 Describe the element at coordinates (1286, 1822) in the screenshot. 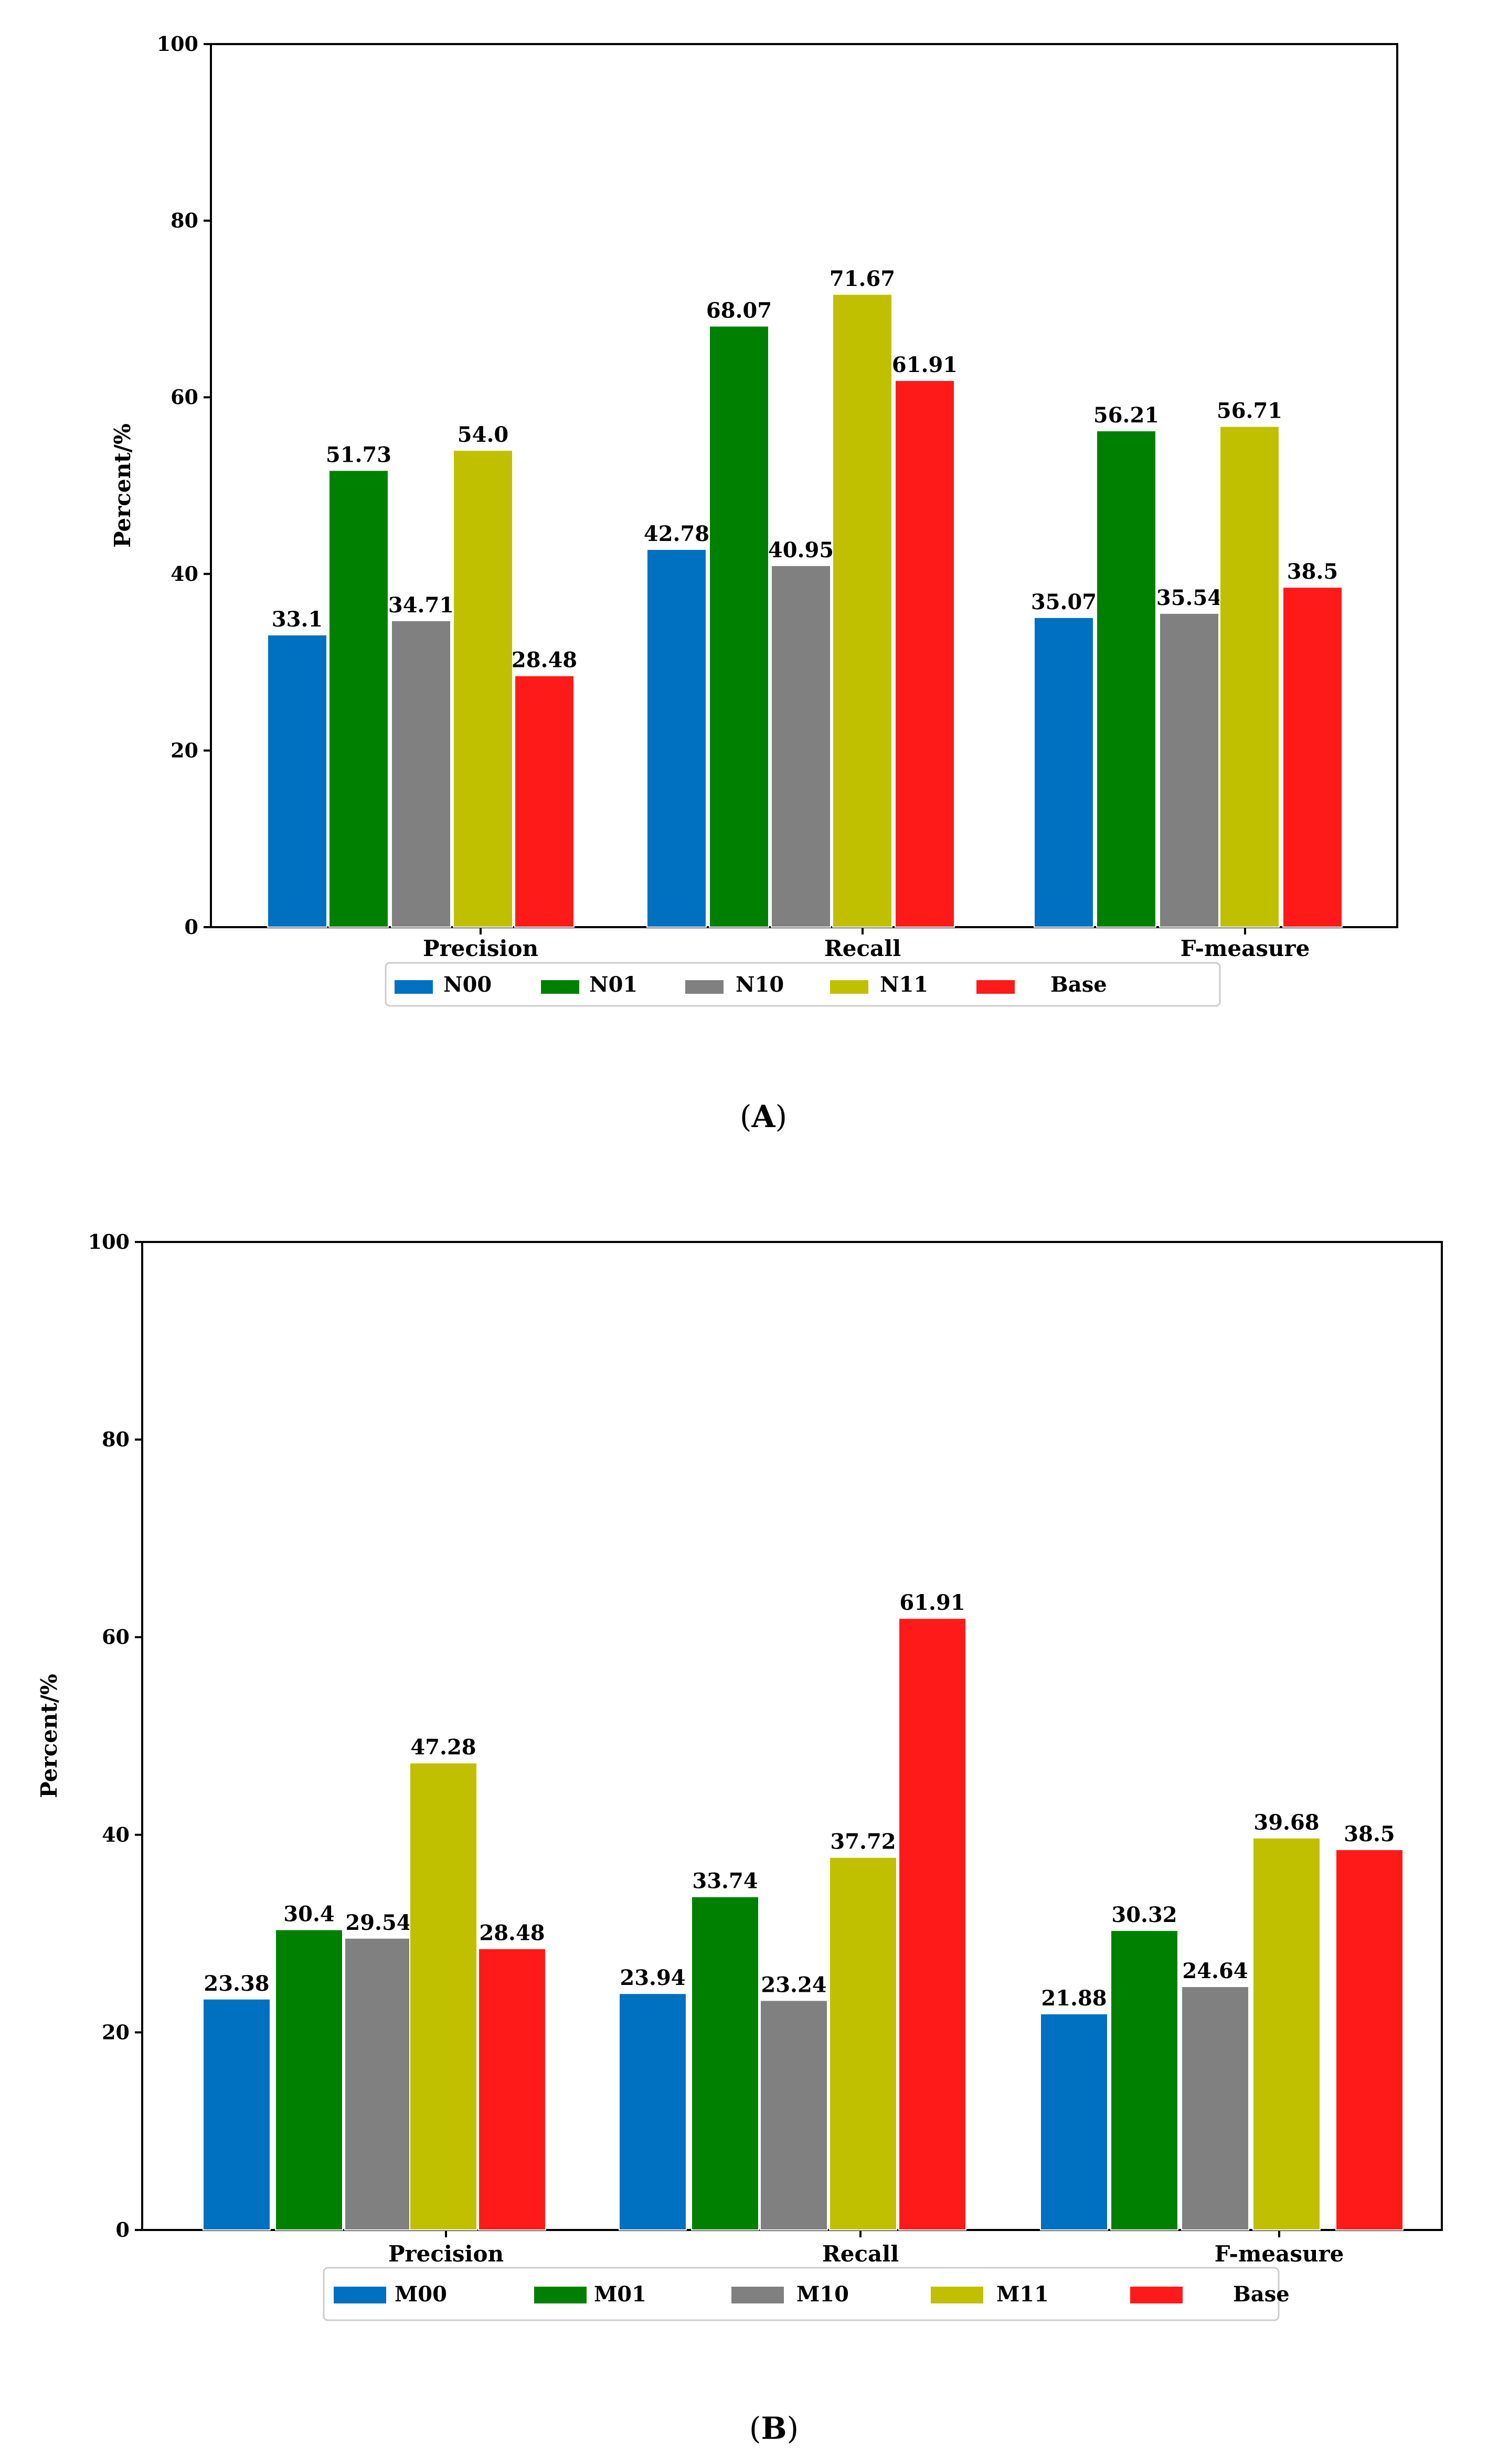

I see `data-label: 39.68` at that location.